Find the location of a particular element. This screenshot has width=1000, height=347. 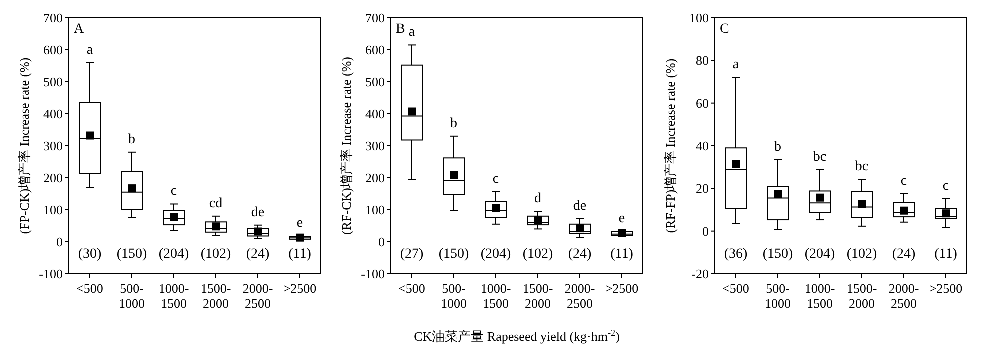

annotation: (36) is located at coordinates (736, 254).